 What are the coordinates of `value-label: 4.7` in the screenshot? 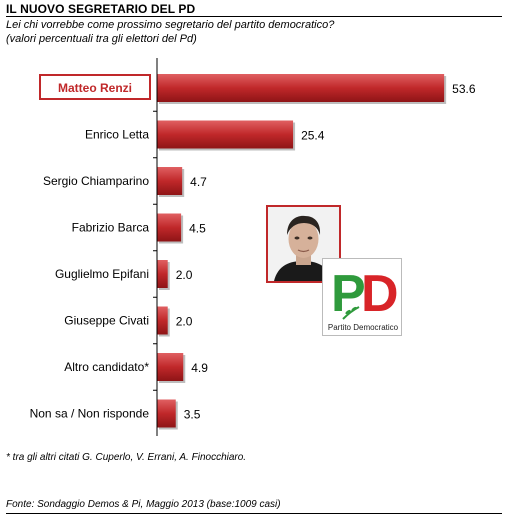 It's located at (198, 182).